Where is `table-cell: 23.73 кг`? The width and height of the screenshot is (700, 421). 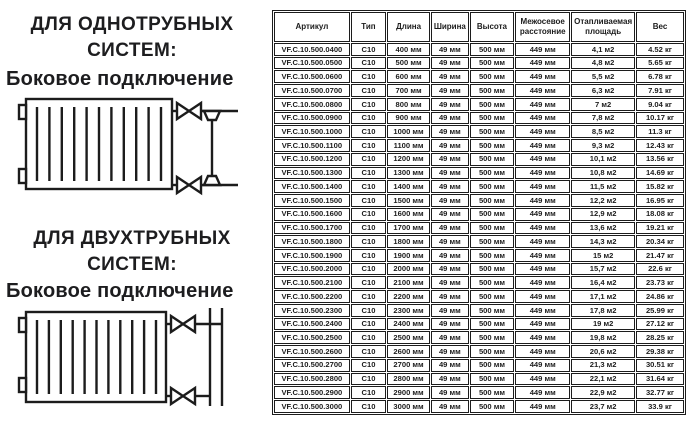
table-cell: 23.73 кг is located at coordinates (659, 283).